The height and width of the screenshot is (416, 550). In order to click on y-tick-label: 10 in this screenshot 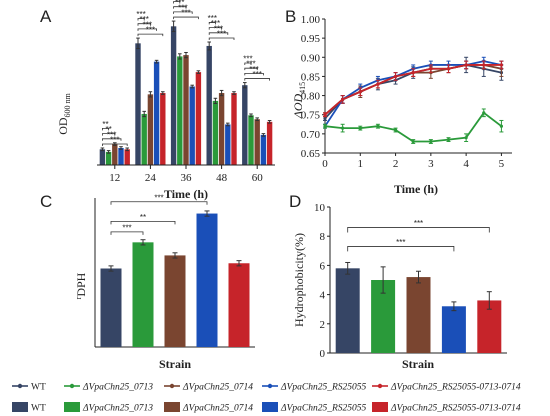, I will do `click(320, 208)`.